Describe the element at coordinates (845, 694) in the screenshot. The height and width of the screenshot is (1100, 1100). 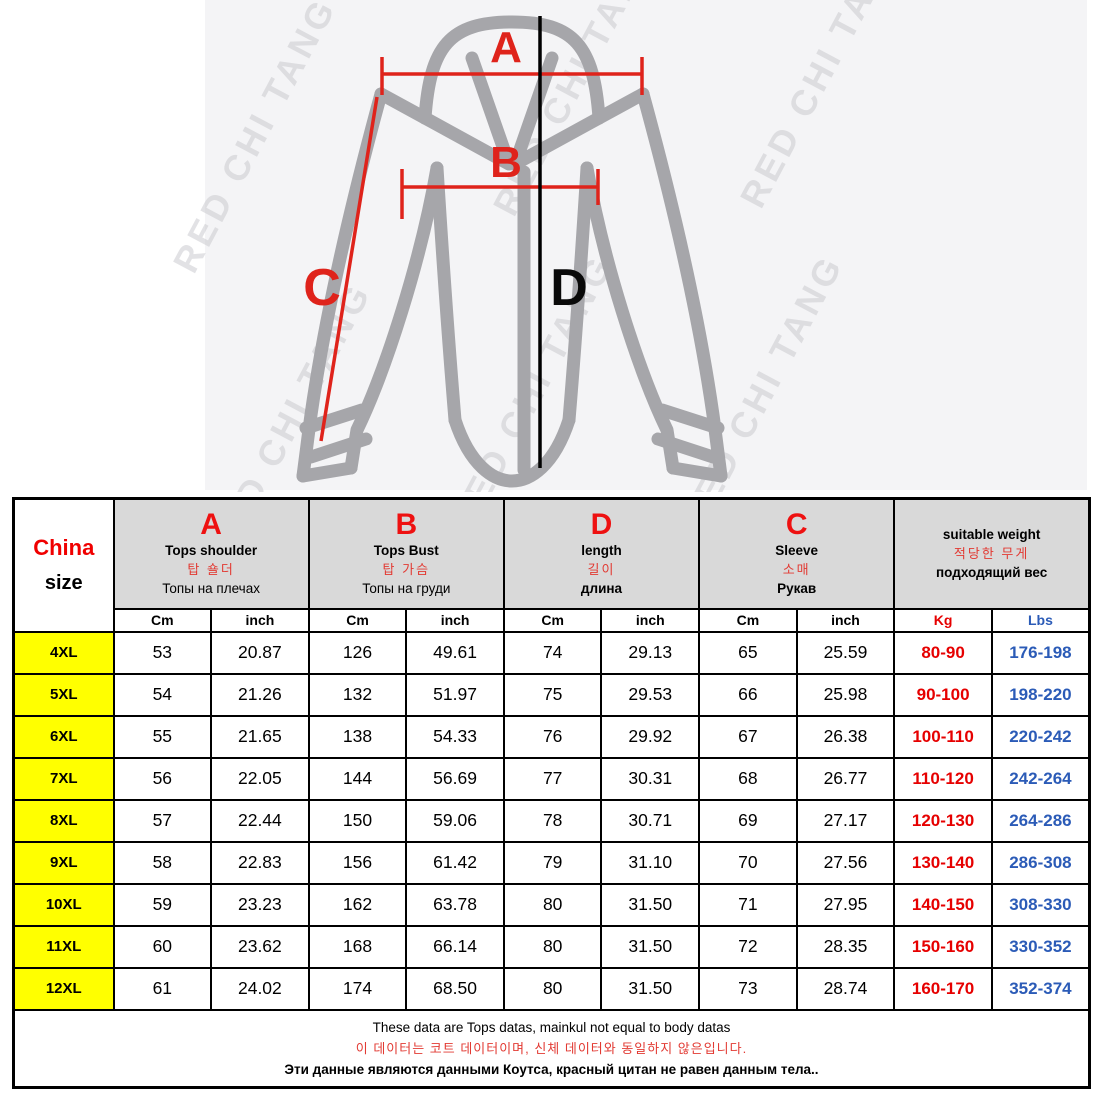
I see `measurement-value: 25.98` at that location.